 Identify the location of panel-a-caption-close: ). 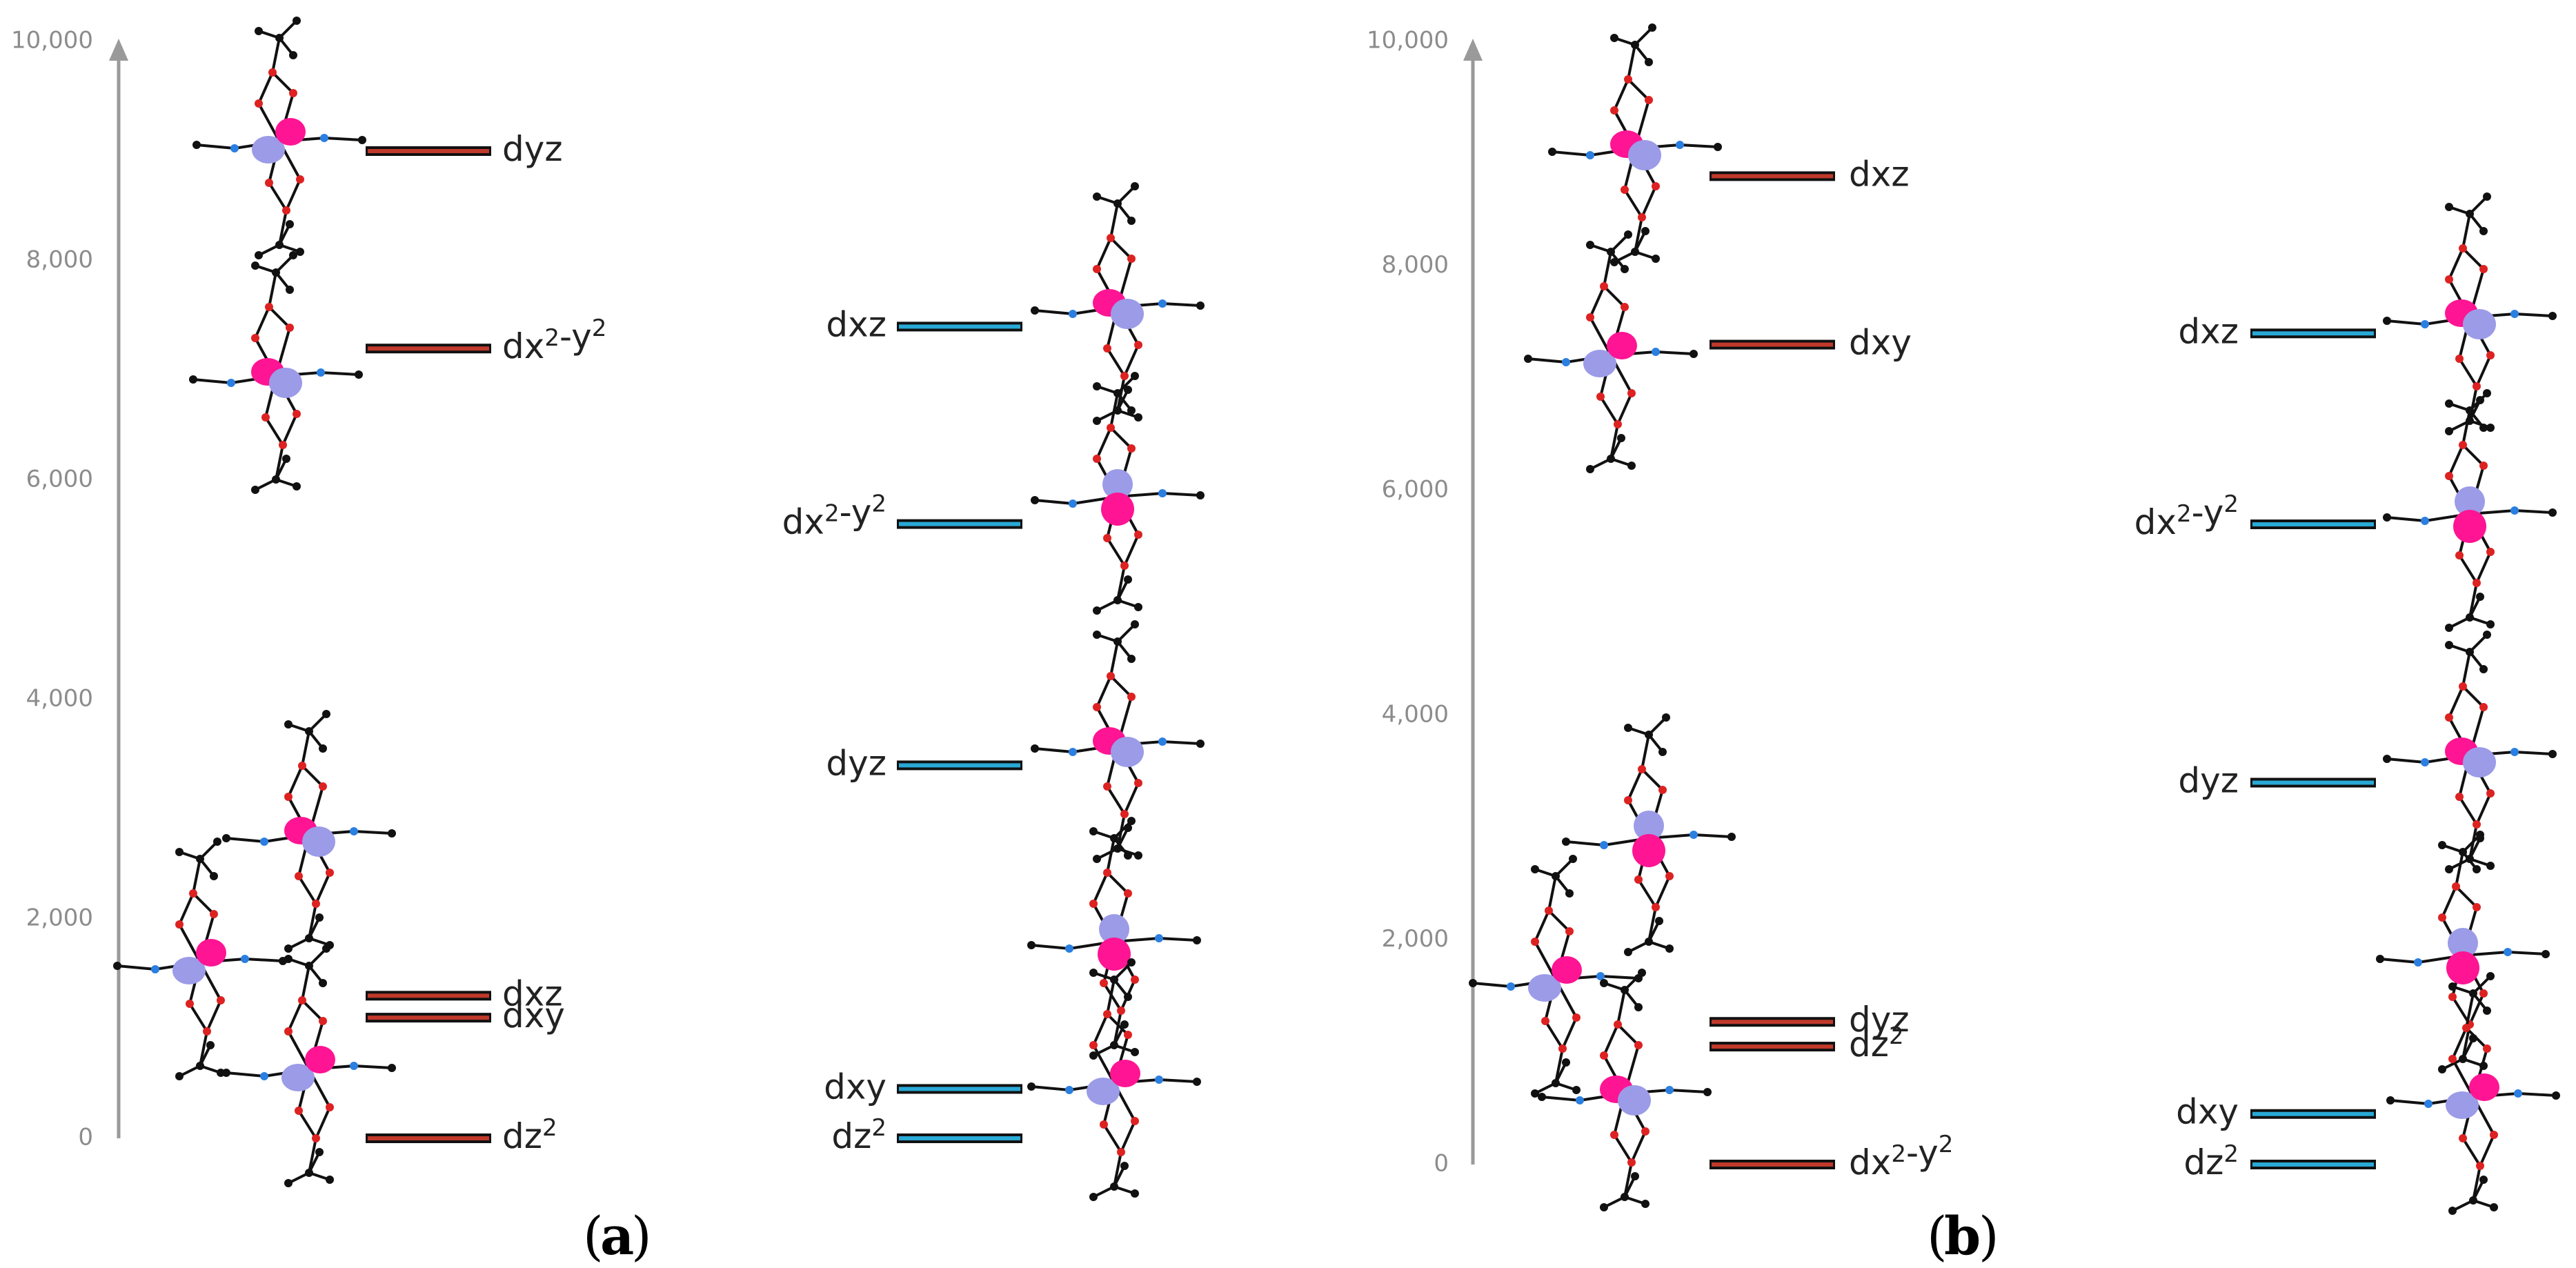
(641, 1236).